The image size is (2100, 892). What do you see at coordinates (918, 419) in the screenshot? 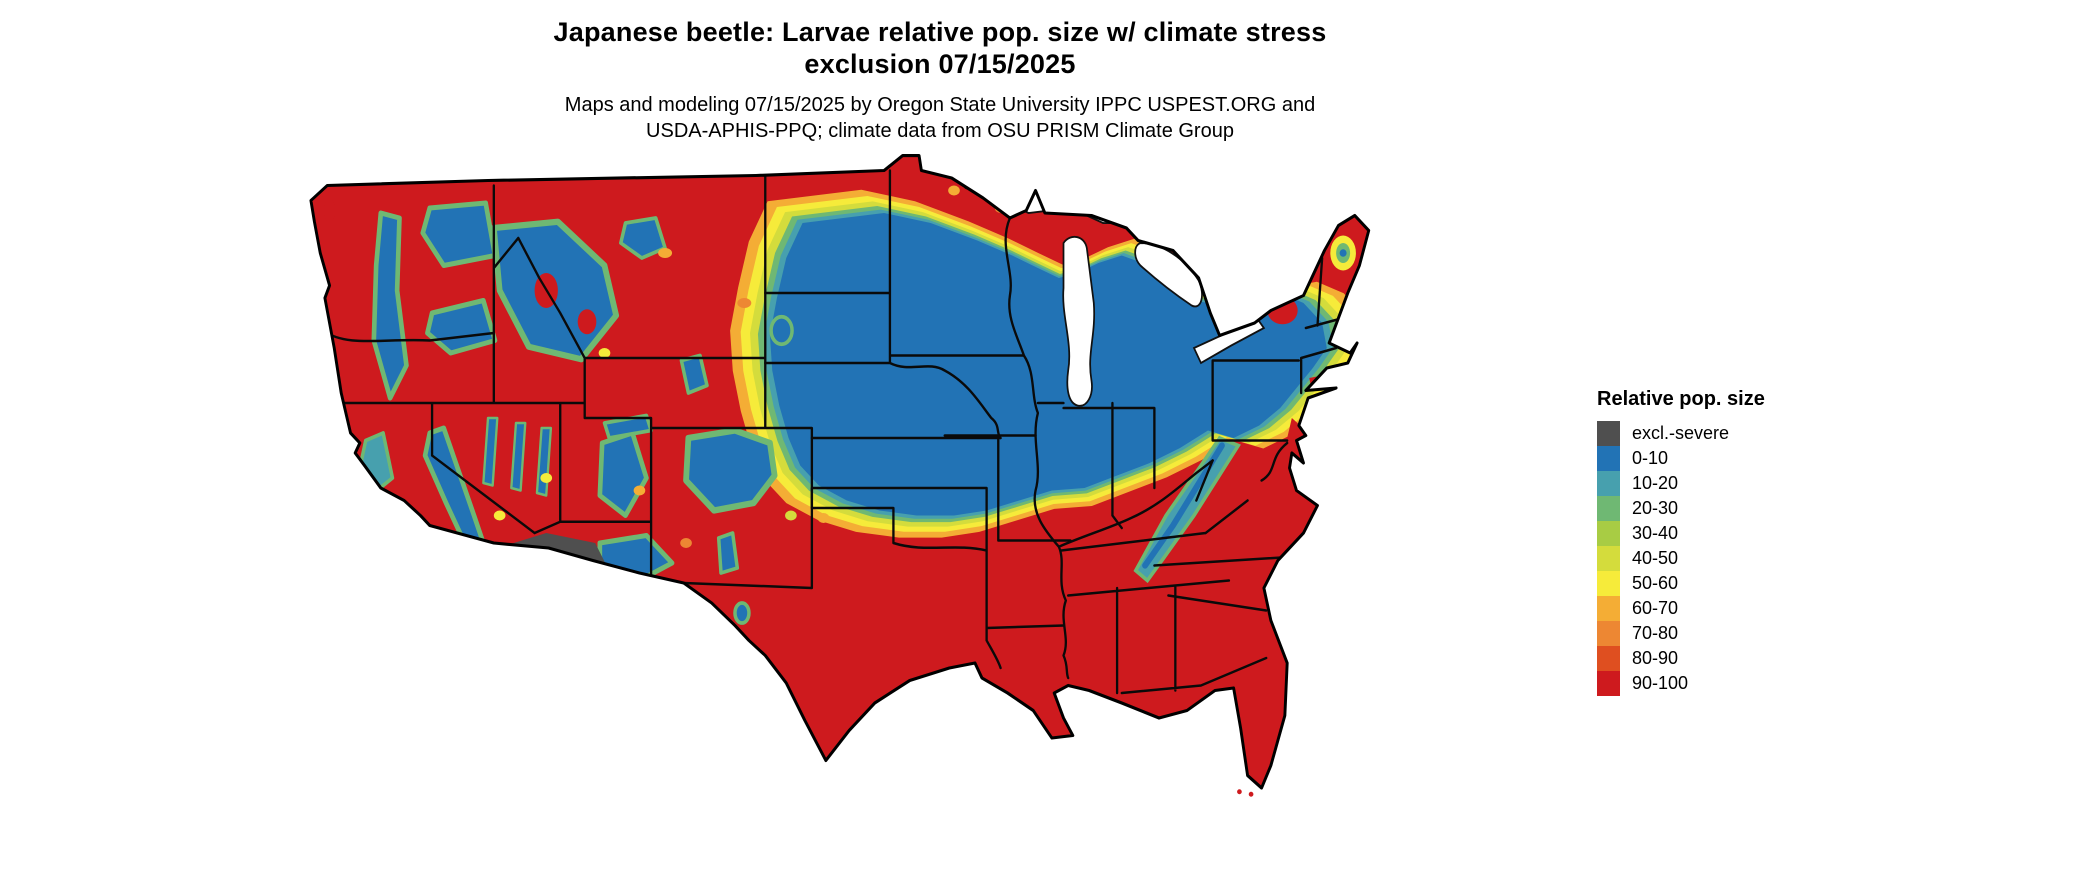
I see `state-borders-plains` at bounding box center [918, 419].